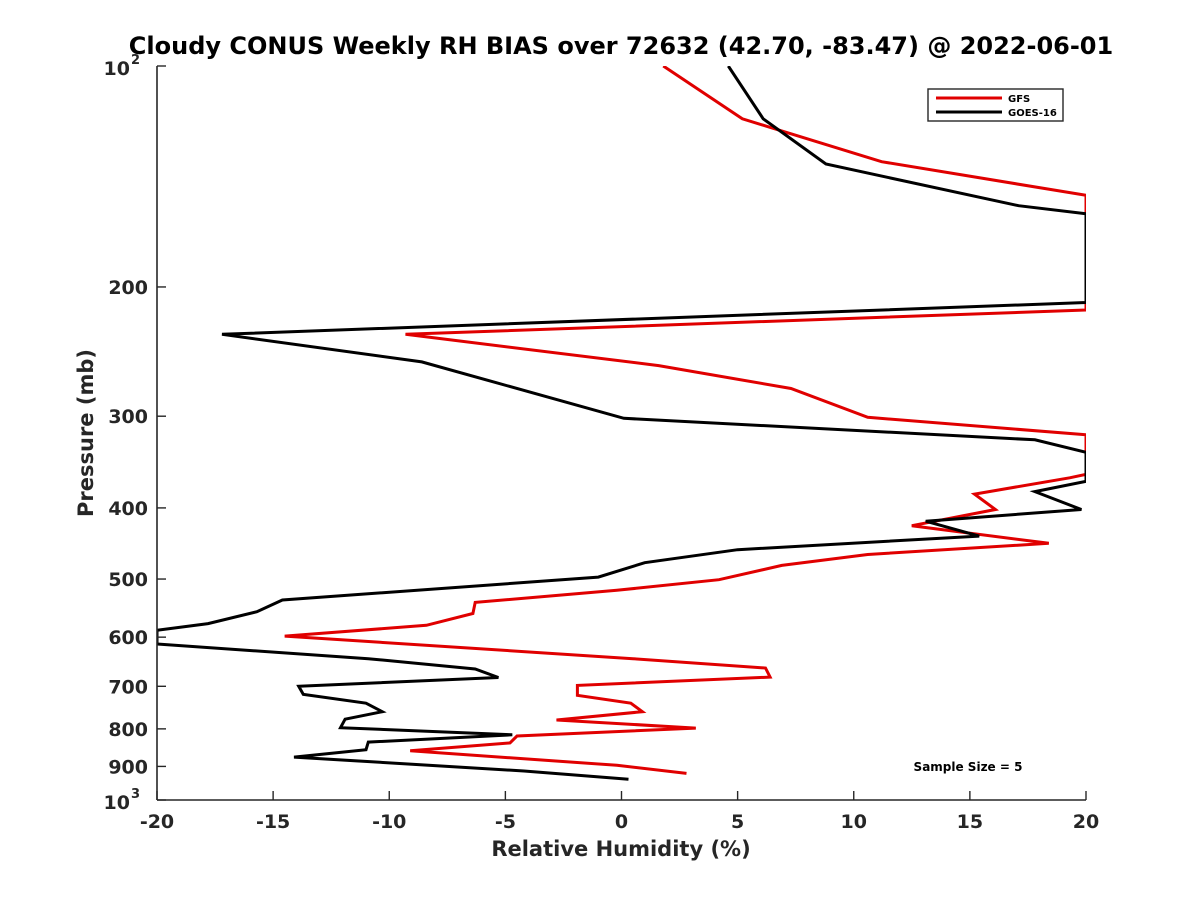 The height and width of the screenshot is (900, 1200). Describe the element at coordinates (1019, 99) in the screenshot. I see `legend-label: GFS` at that location.